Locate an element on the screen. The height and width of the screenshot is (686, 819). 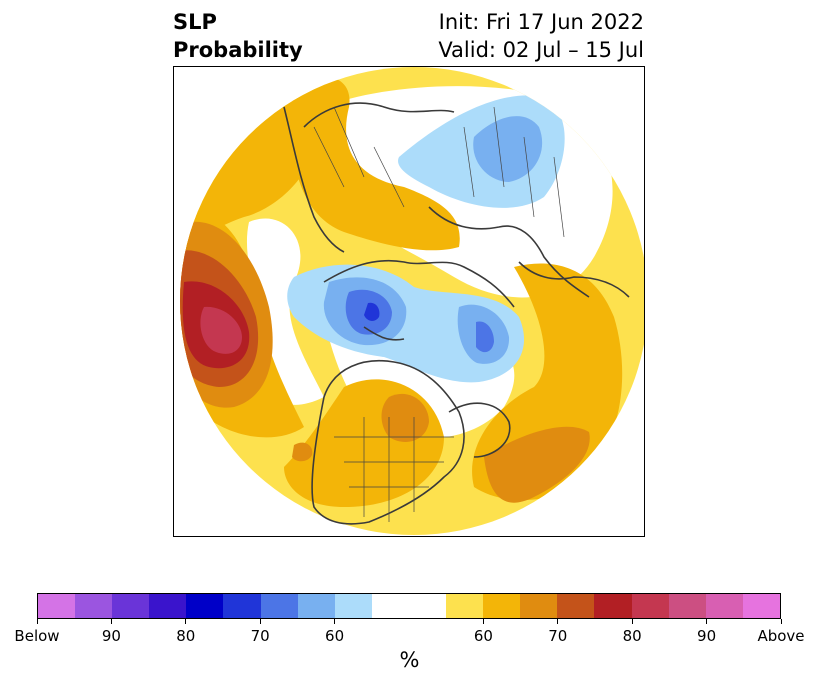
above-70-great-lakes is located at coordinates (405, 417).